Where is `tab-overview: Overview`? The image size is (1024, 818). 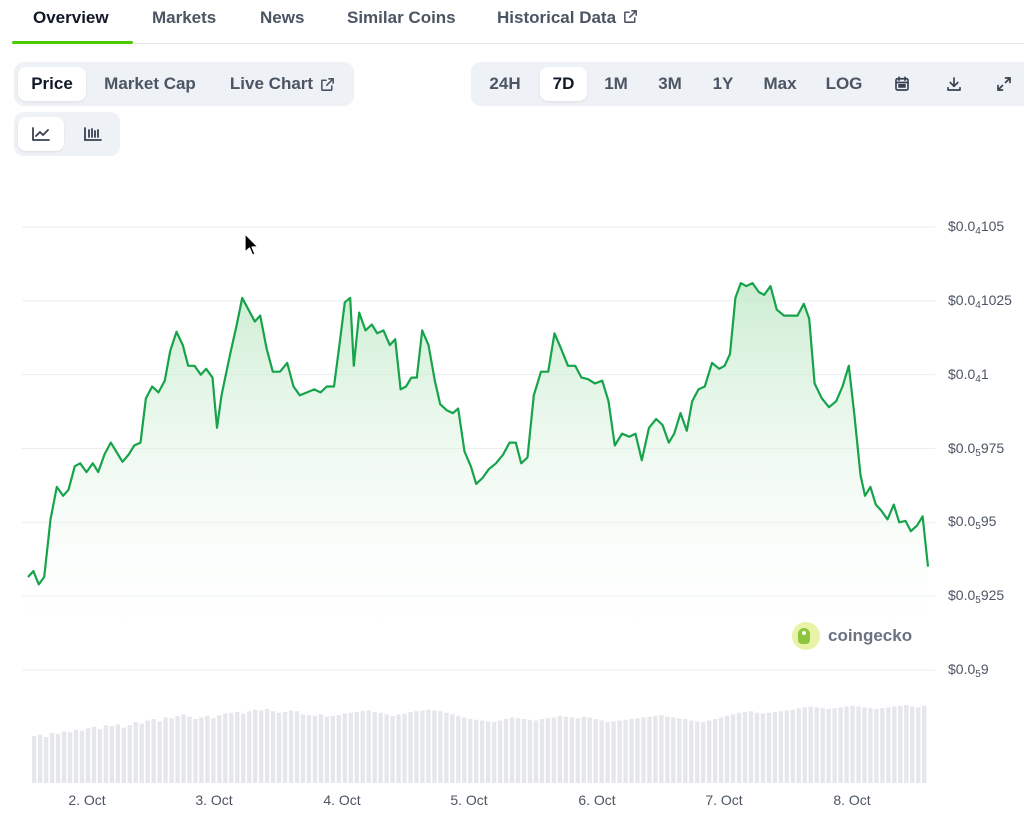 tab-overview: Overview is located at coordinates (71, 17).